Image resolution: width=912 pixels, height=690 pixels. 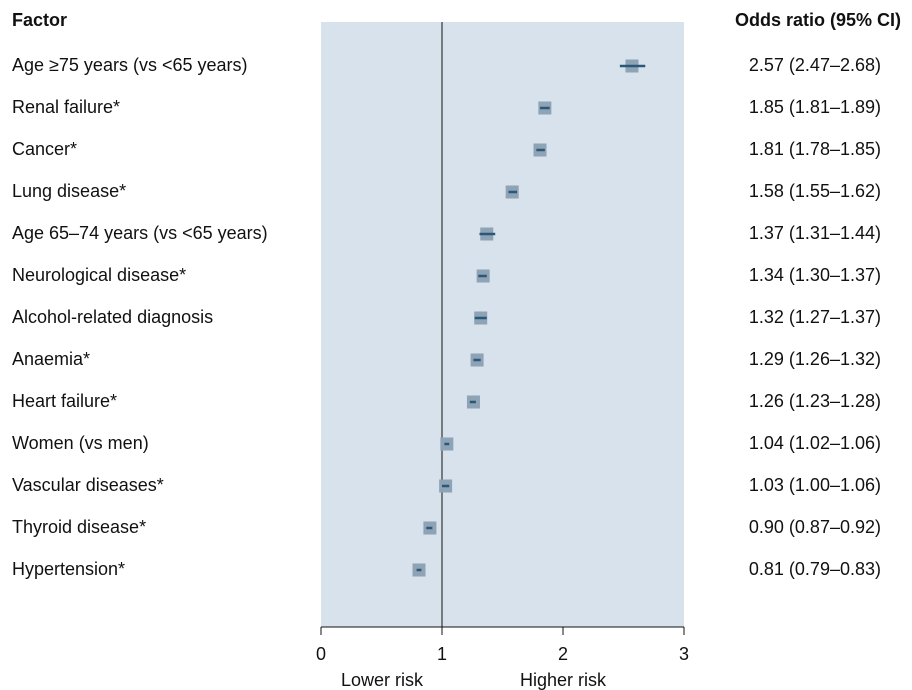 What do you see at coordinates (815, 233) in the screenshot?
I see `value-label: 1.37 (1.31–1.44)` at bounding box center [815, 233].